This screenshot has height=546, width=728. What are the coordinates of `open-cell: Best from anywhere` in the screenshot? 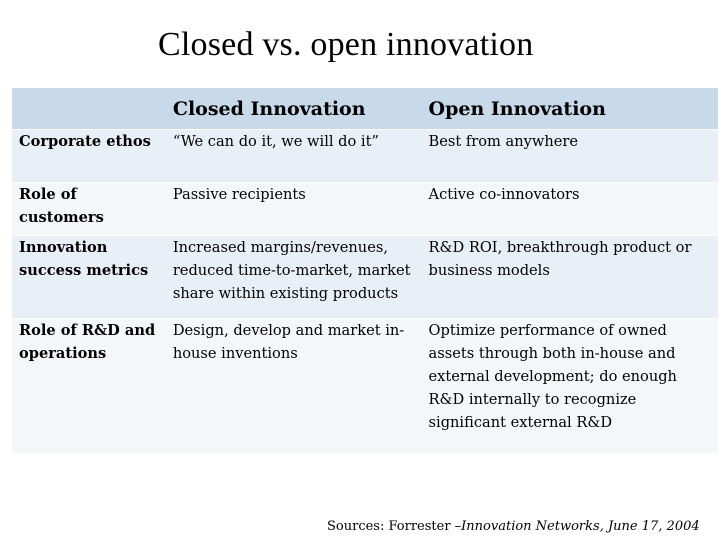 It's located at (569, 156).